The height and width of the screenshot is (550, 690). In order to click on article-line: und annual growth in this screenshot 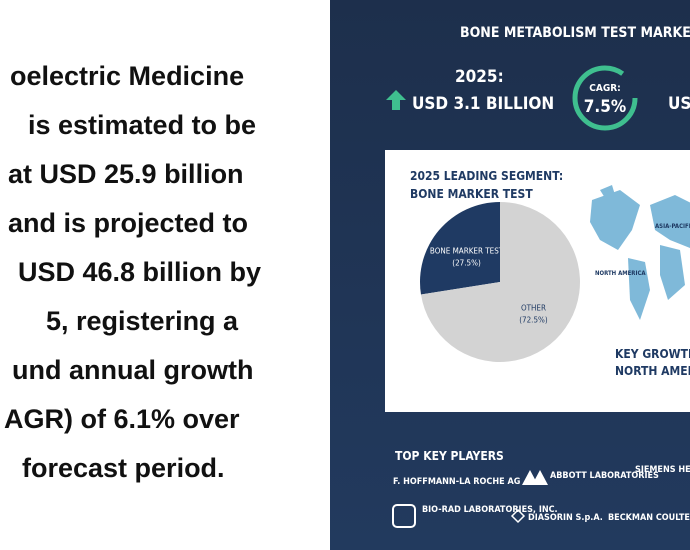, I will do `click(132, 370)`.